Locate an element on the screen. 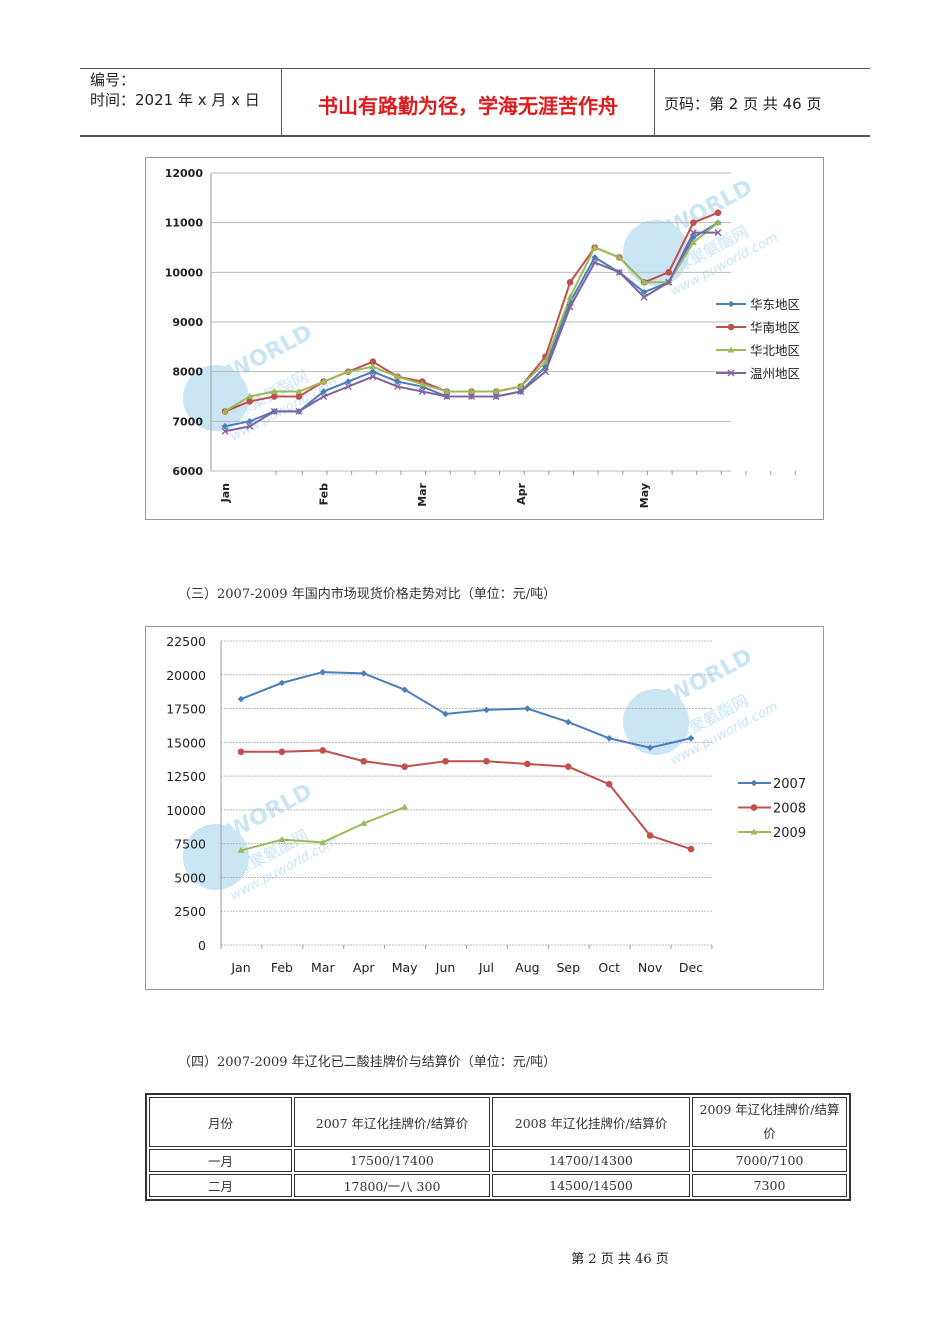 This screenshot has height=1344, width=950. header-meta: 编号： 时间：2021 年 x 月 x 日 is located at coordinates (175, 90).